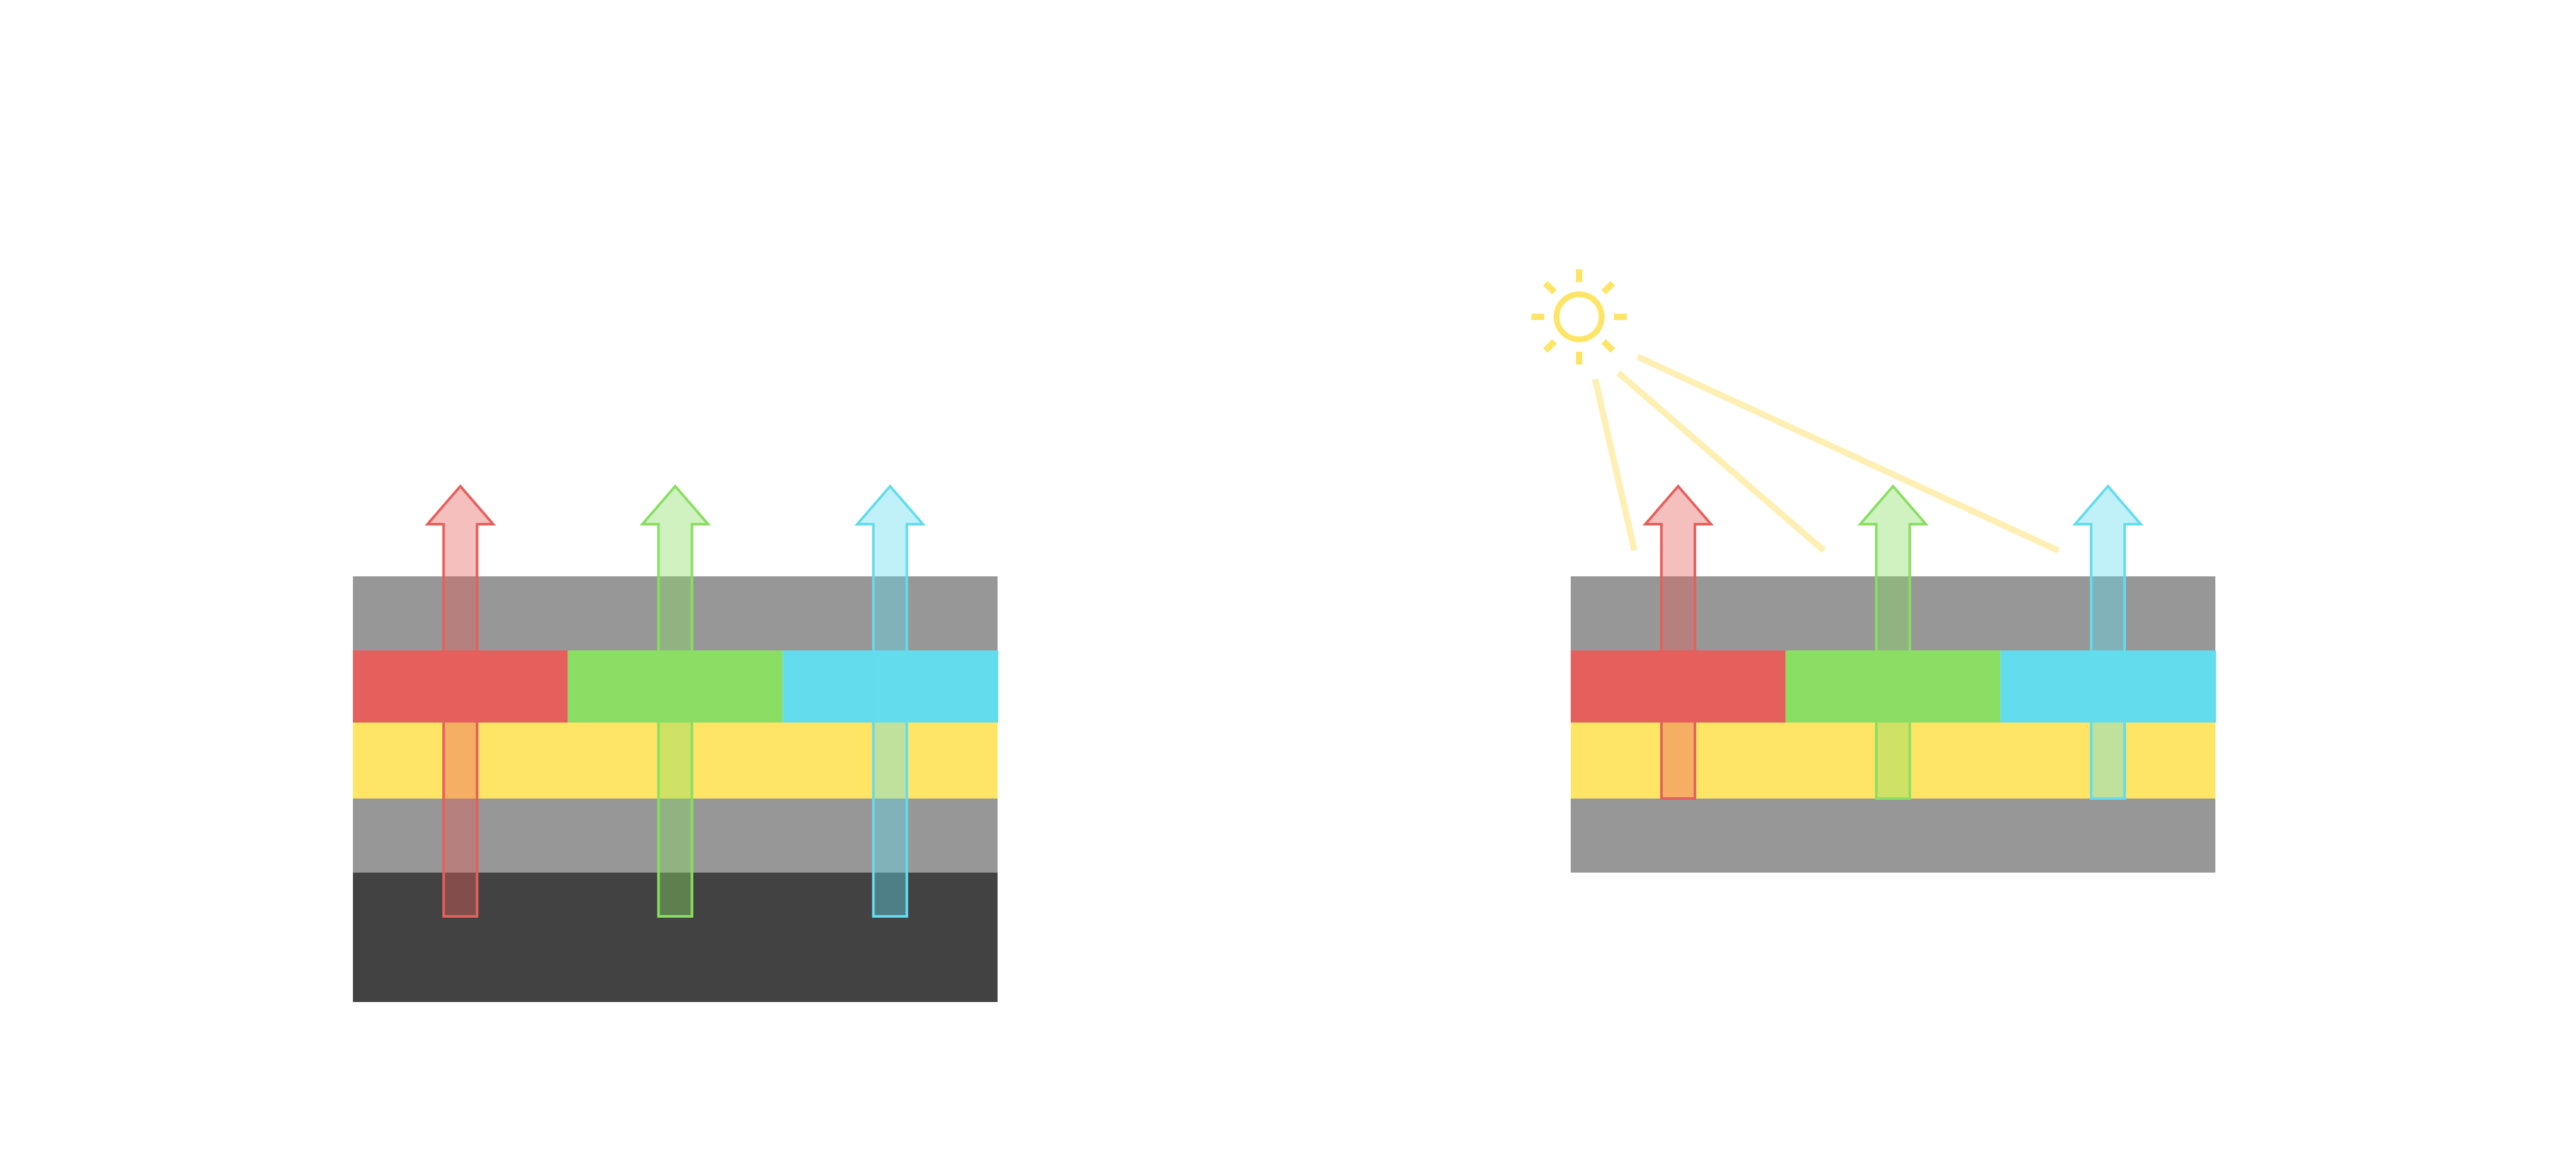 This screenshot has width=2576, height=1154. I want to click on sun-icon, so click(1795, 412).